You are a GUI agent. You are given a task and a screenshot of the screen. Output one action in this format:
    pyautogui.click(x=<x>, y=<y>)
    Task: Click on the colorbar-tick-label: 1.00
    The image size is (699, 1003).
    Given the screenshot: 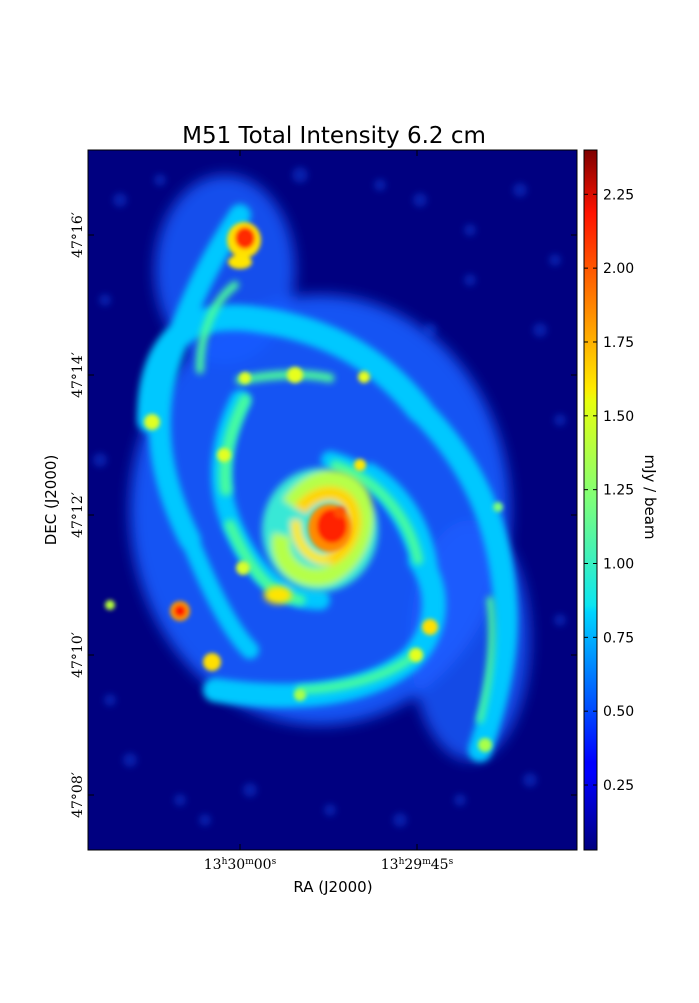 What is the action you would take?
    pyautogui.click(x=618, y=565)
    